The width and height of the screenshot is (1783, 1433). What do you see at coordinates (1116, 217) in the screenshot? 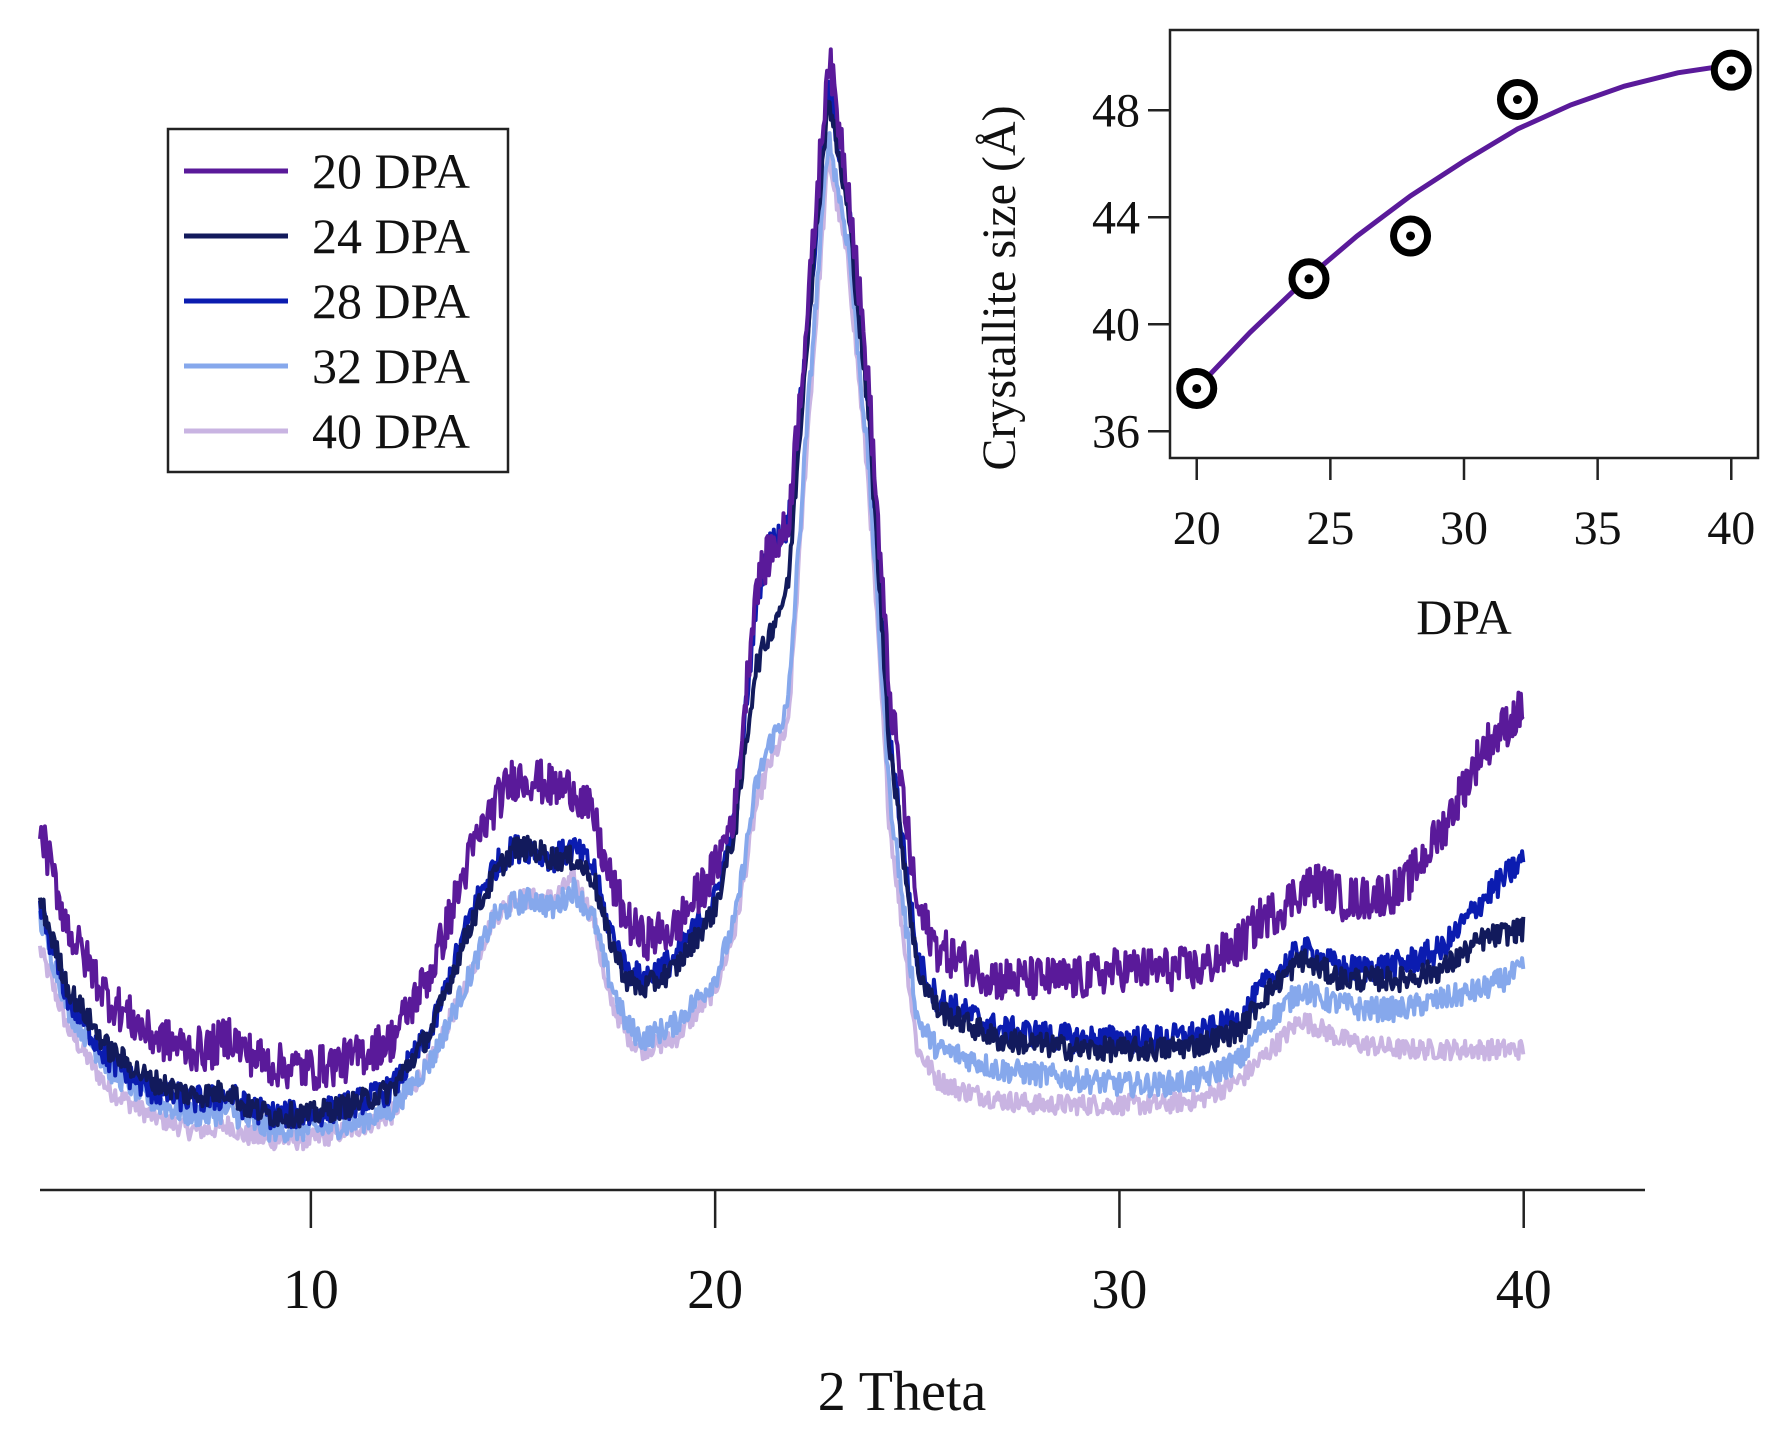
I see `inset-y-tick-label: 44` at bounding box center [1116, 217].